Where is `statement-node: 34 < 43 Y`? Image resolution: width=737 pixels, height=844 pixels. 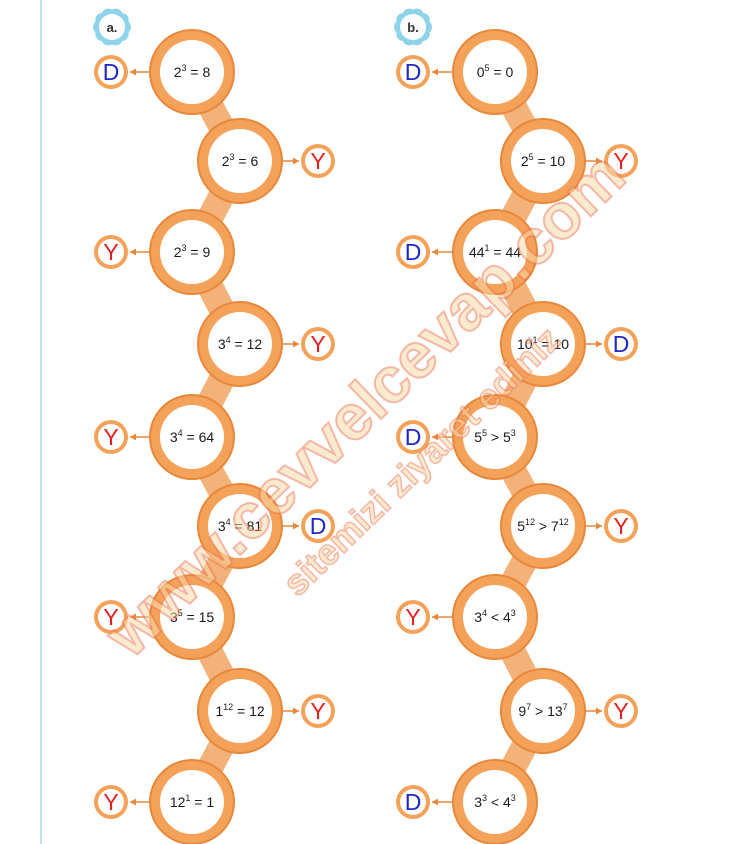
statement-node: 34 < 43 Y is located at coordinates (467, 617).